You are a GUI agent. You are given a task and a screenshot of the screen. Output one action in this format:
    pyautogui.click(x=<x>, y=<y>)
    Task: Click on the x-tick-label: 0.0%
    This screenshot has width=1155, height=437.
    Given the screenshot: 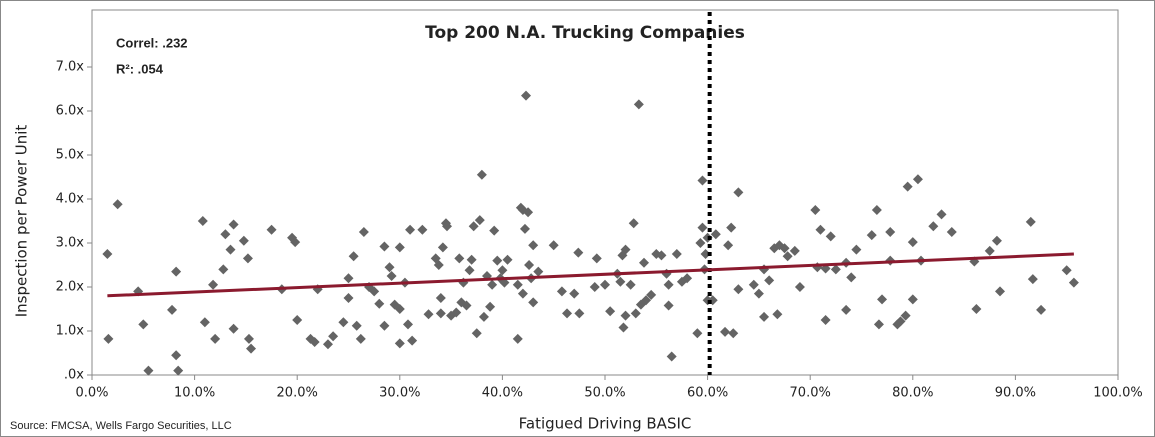 What is the action you would take?
    pyautogui.click(x=91, y=393)
    